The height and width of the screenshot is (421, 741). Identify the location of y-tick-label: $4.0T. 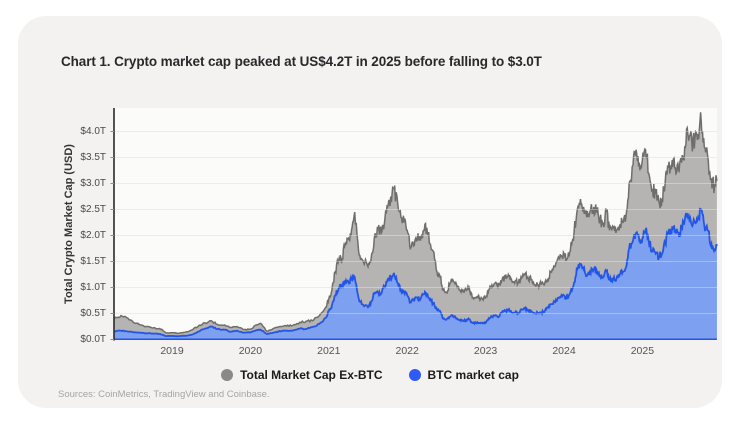
(93, 131).